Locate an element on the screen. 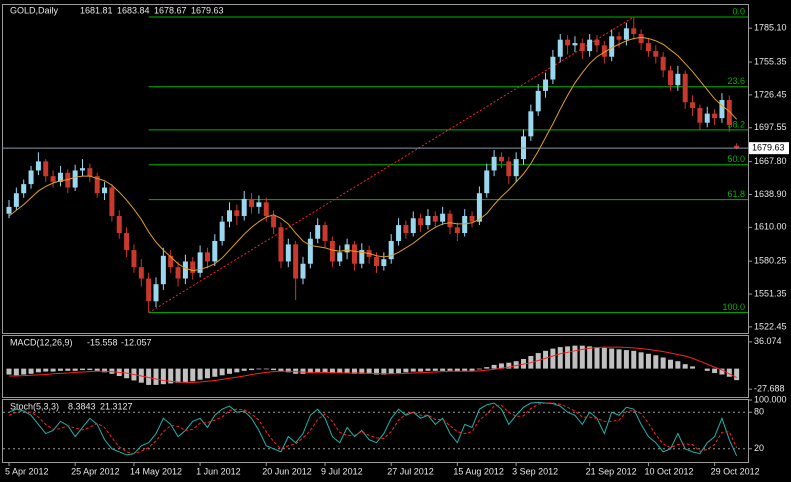 This screenshot has height=482, width=791. stoch-title: Stoch(5,3,3) is located at coordinates (34, 406).